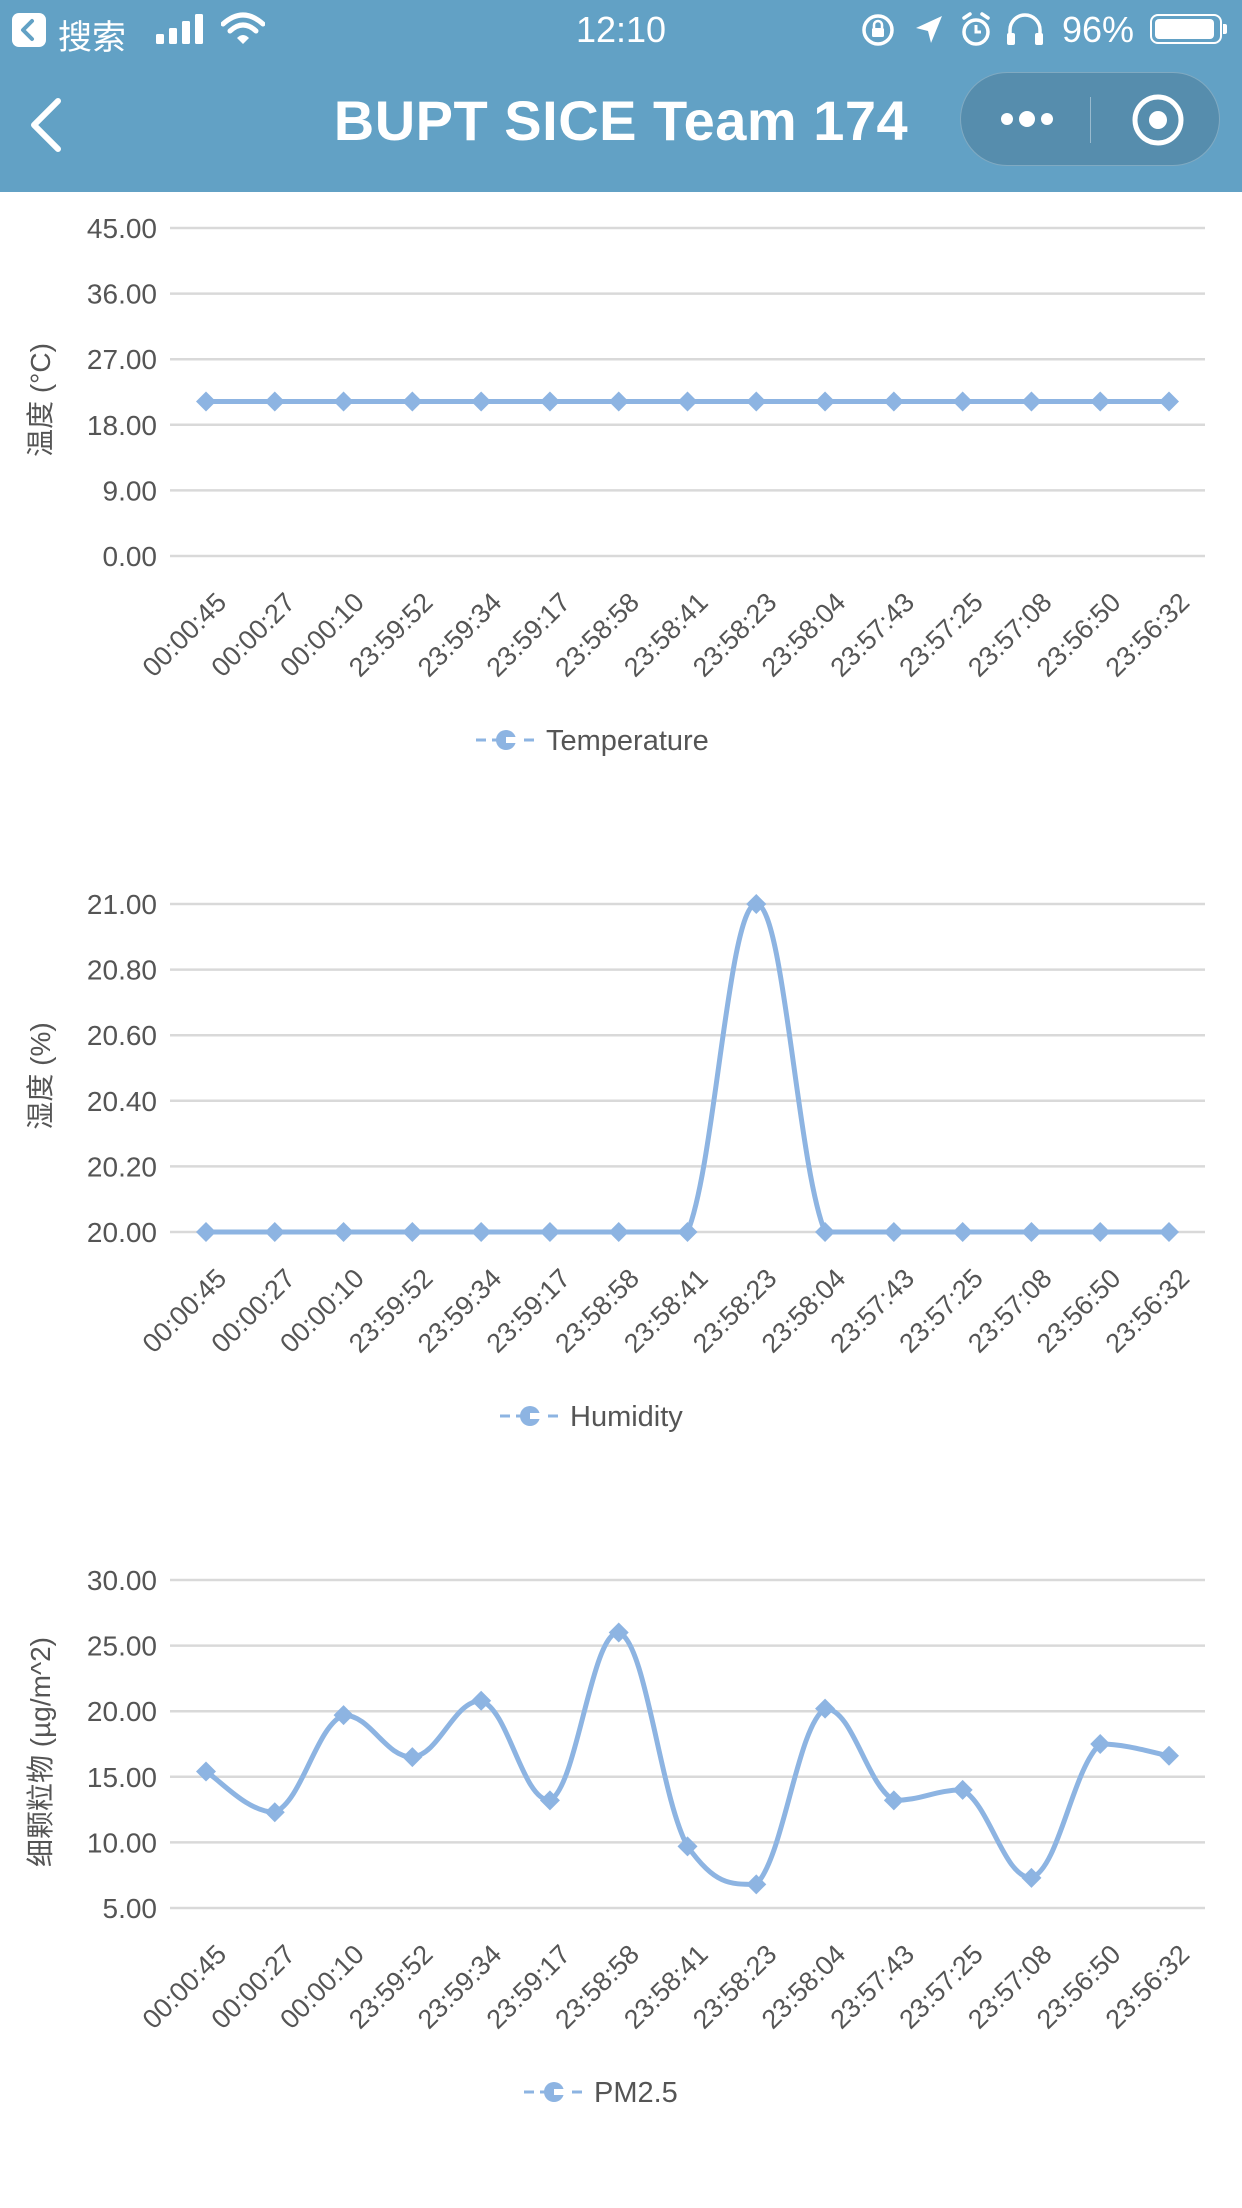 This screenshot has width=1242, height=2208. Describe the element at coordinates (1098, 29) in the screenshot. I see `battery-percent: 96%` at that location.